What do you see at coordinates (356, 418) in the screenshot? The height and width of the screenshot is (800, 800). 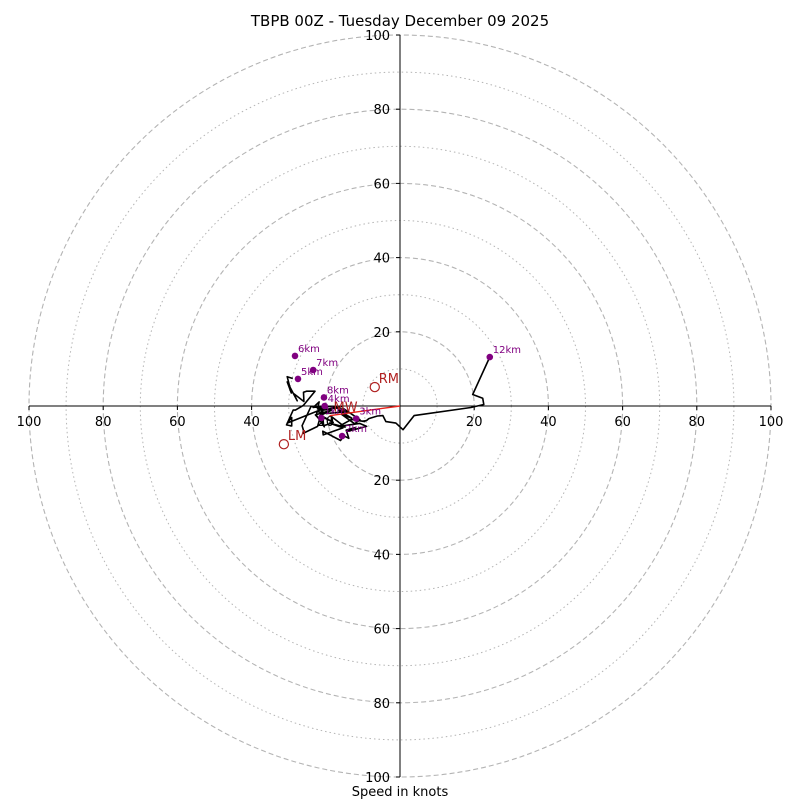 I see `height-marker-3km` at bounding box center [356, 418].